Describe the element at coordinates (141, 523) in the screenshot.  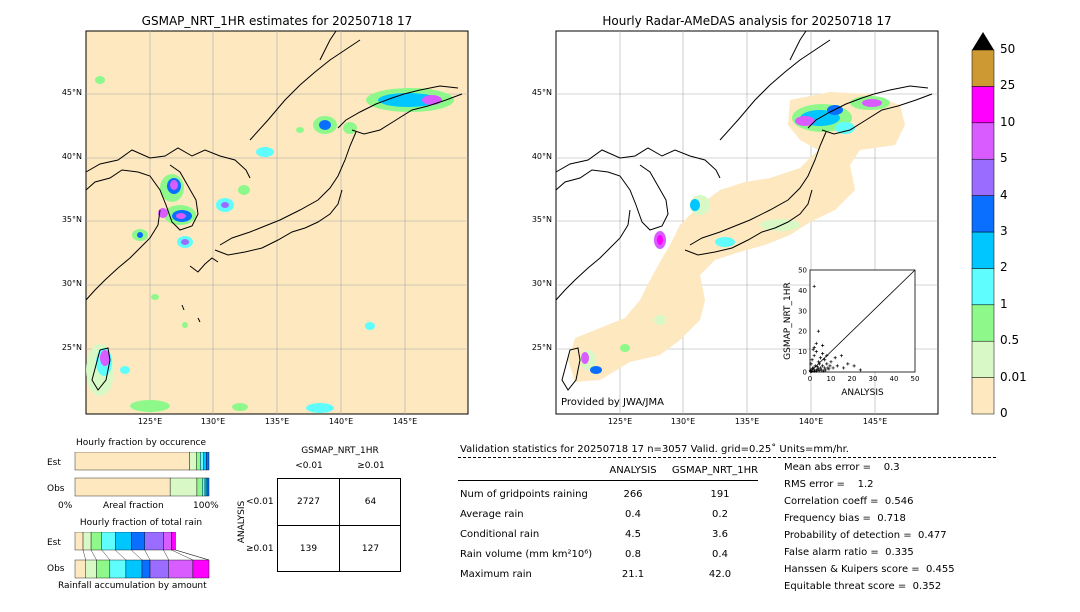
I see `fraction-total-title: Hourly fraction of total rain` at that location.